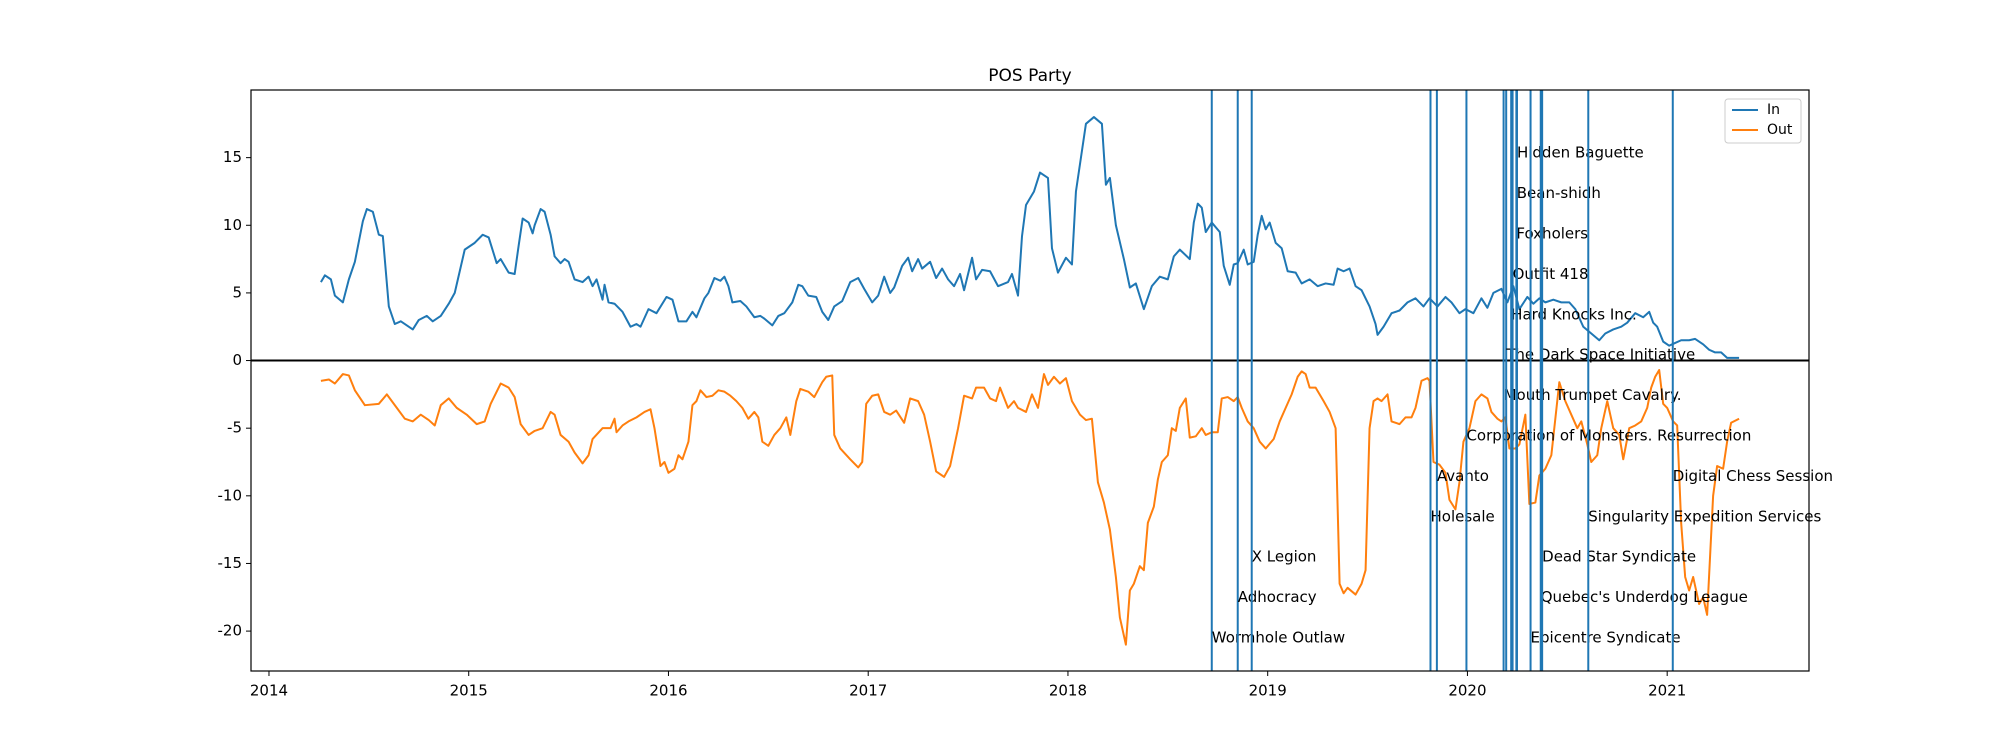  I want to click on x-tick-label: 2016, so click(668, 691).